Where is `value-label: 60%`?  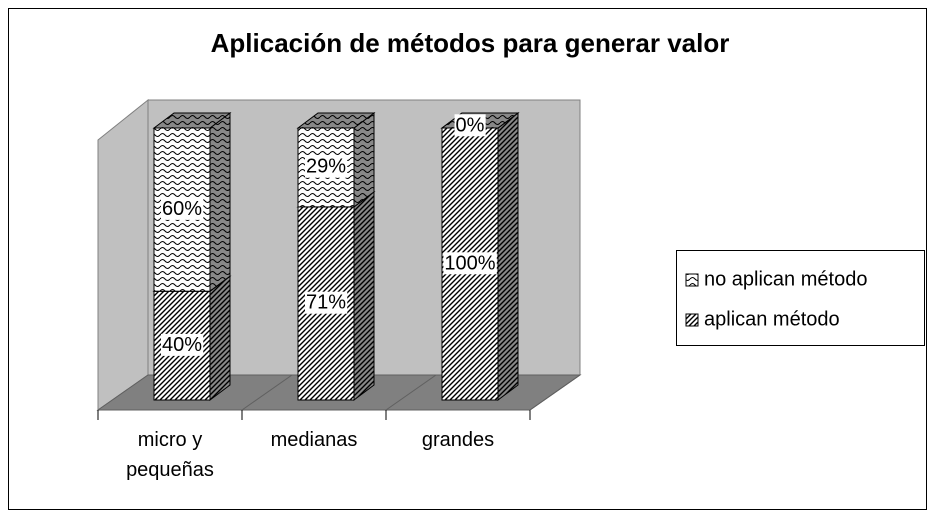
value-label: 60% is located at coordinates (182, 209).